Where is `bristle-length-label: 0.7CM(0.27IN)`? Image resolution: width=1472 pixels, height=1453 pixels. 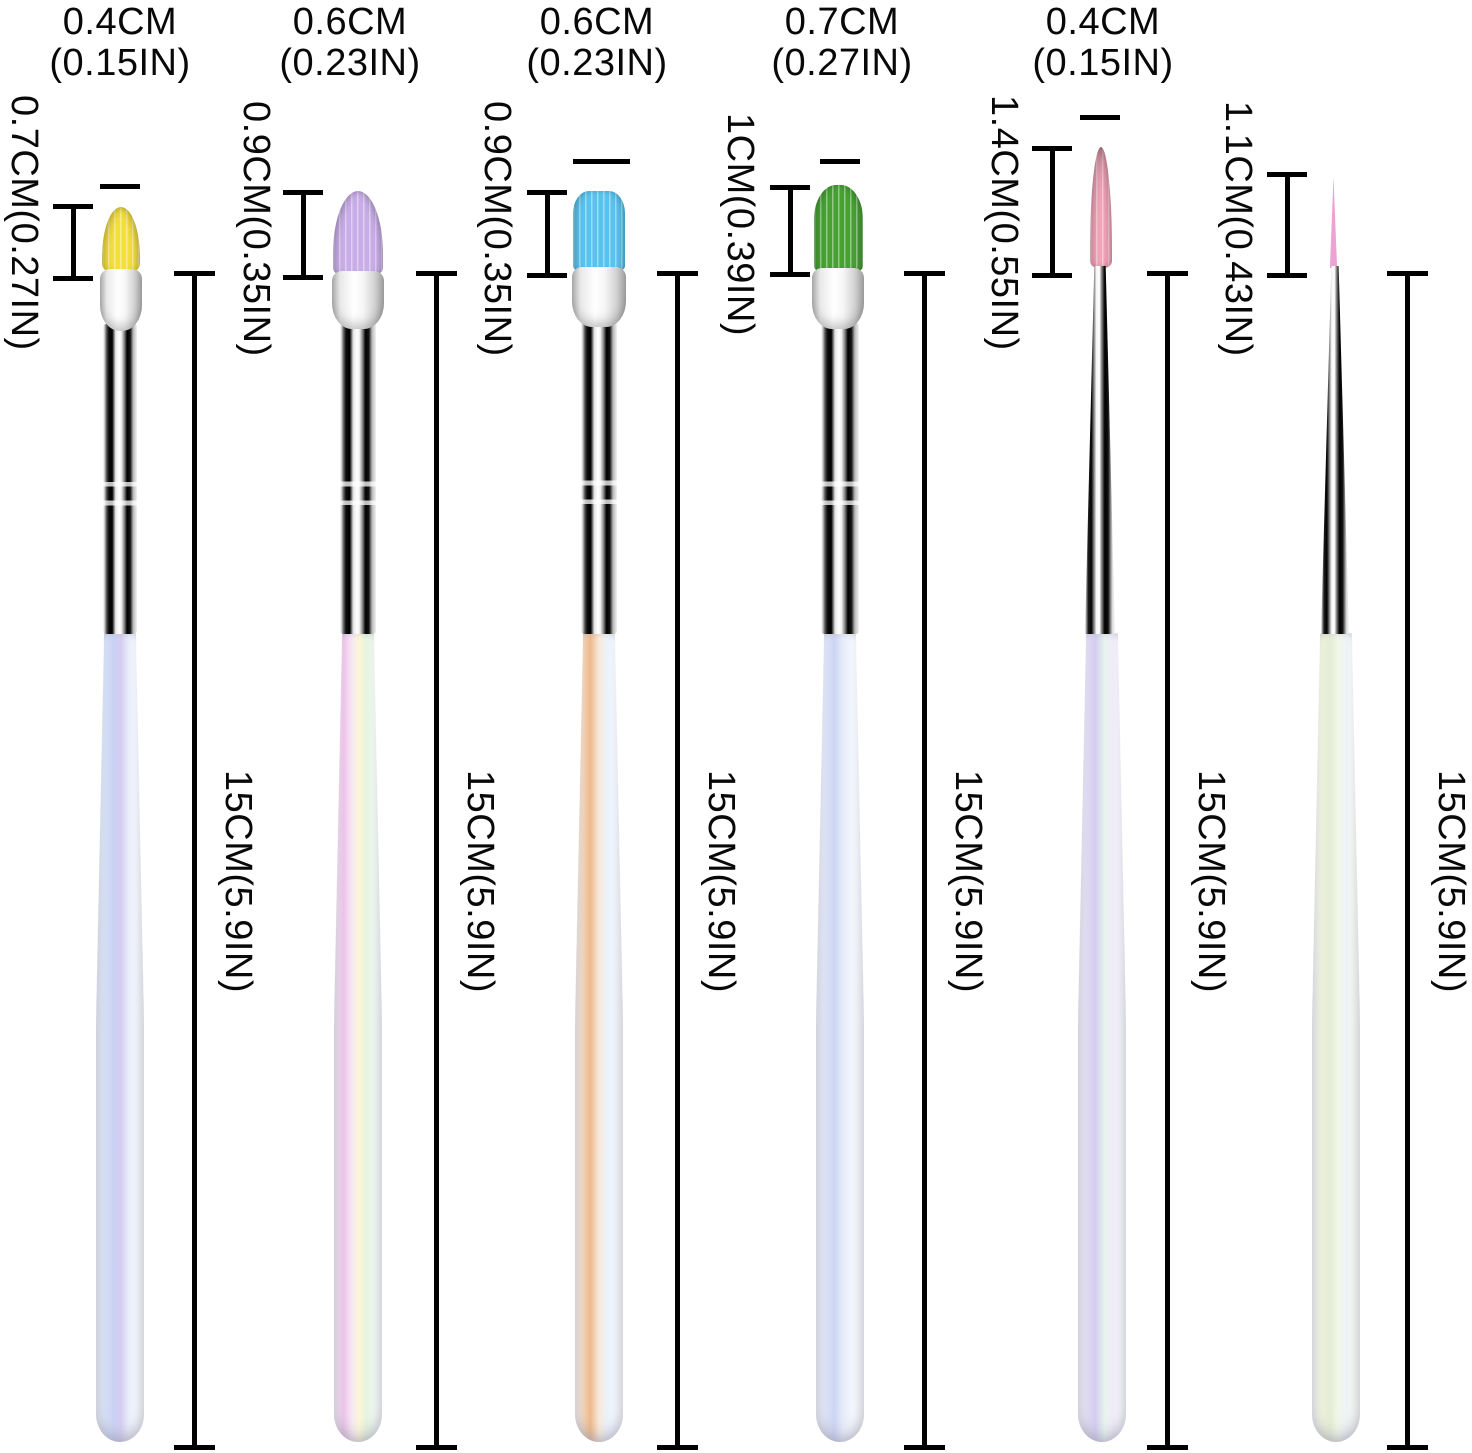
bristle-length-label: 0.7CM(0.27IN) is located at coordinates (24, 223).